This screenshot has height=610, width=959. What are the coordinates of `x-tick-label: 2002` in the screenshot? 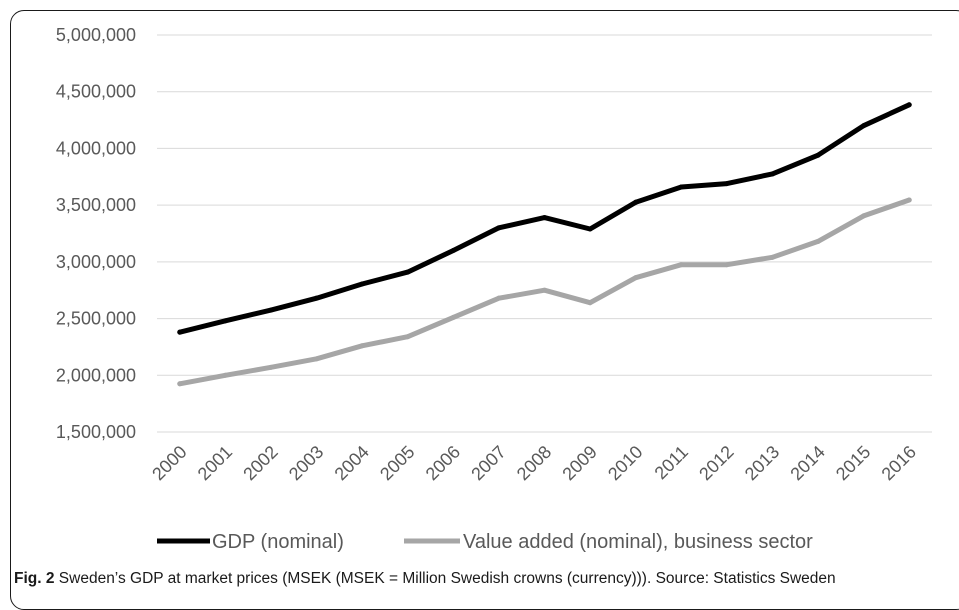 It's located at (260, 463).